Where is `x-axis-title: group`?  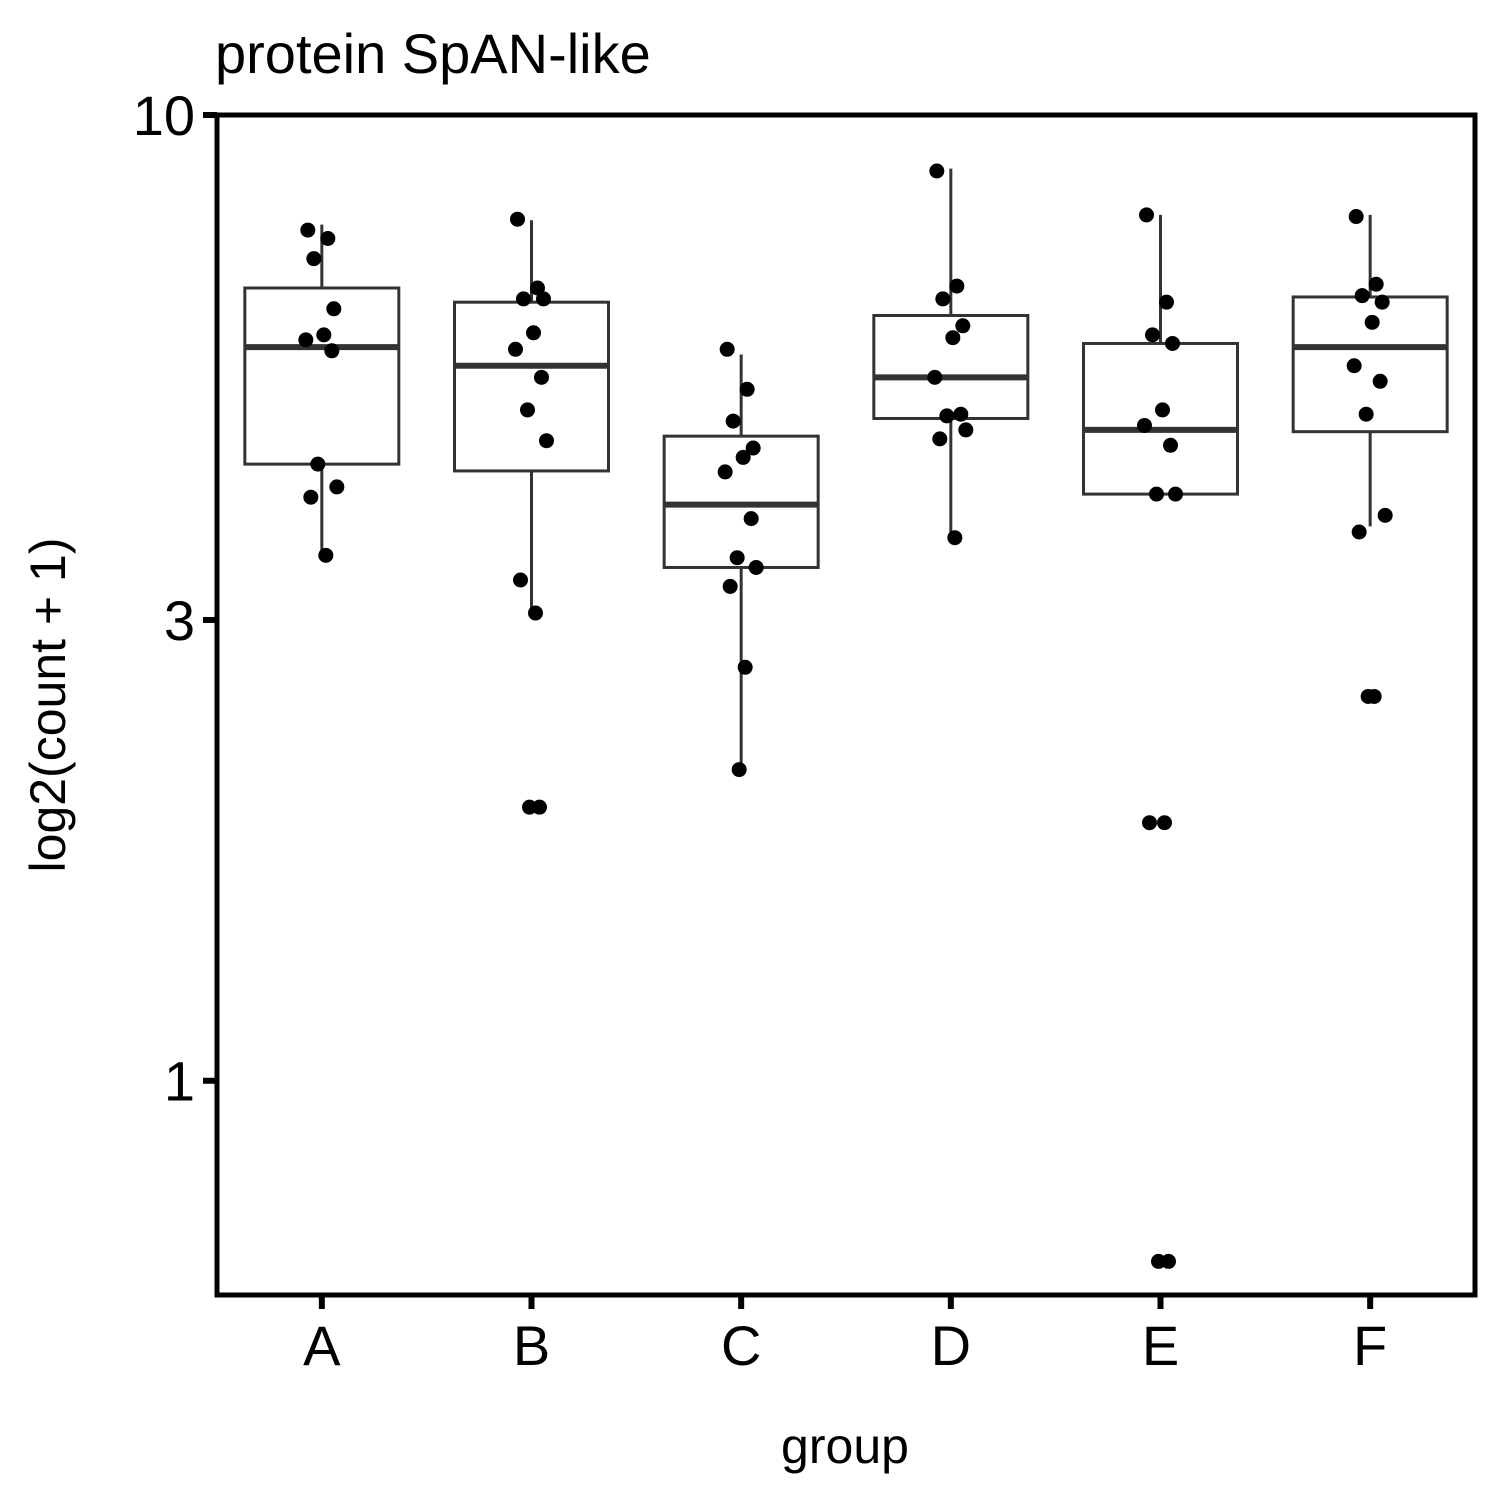
x-axis-title: group is located at coordinates (845, 1446).